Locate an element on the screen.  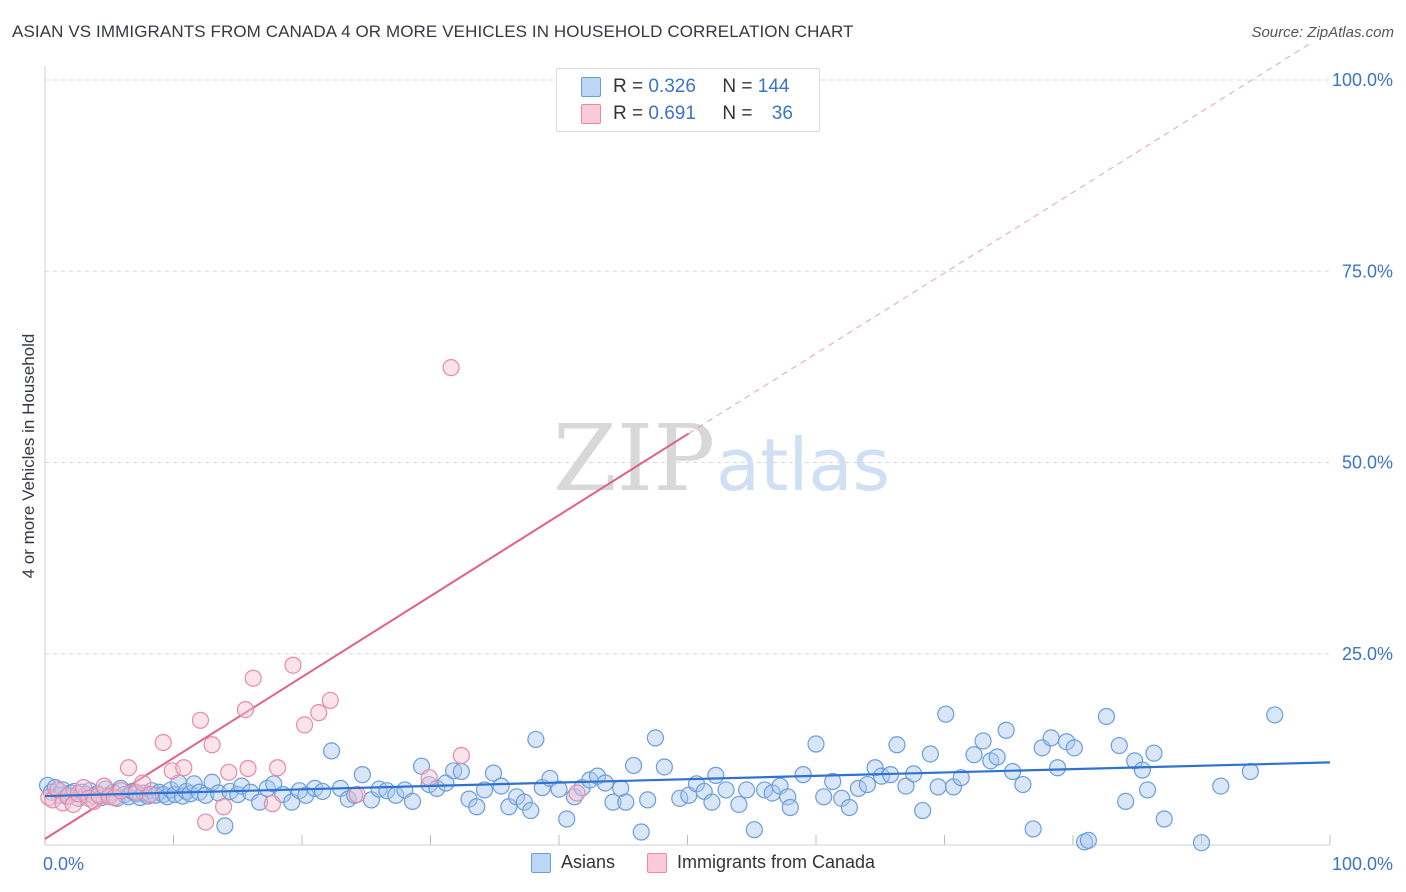
watermark: ZIP atlas is located at coordinates (721, 458).